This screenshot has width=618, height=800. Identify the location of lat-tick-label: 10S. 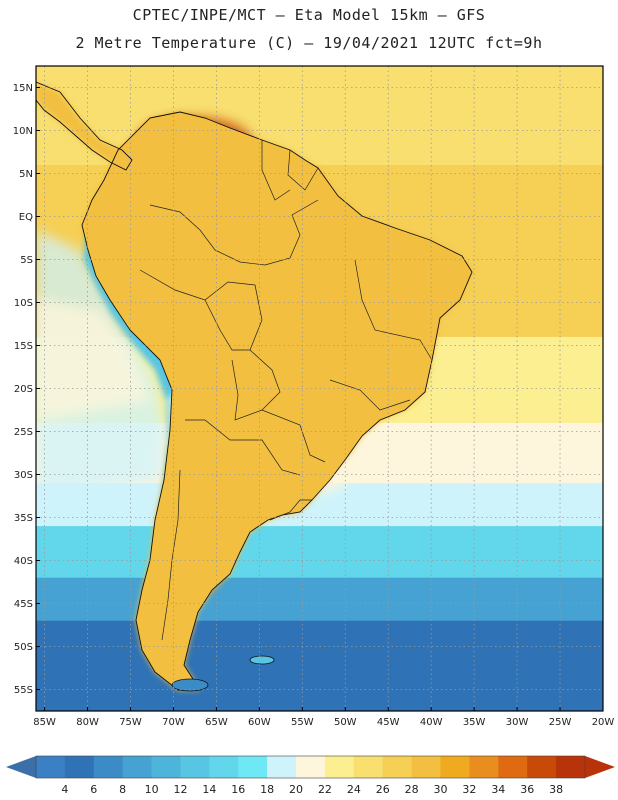
(23, 303).